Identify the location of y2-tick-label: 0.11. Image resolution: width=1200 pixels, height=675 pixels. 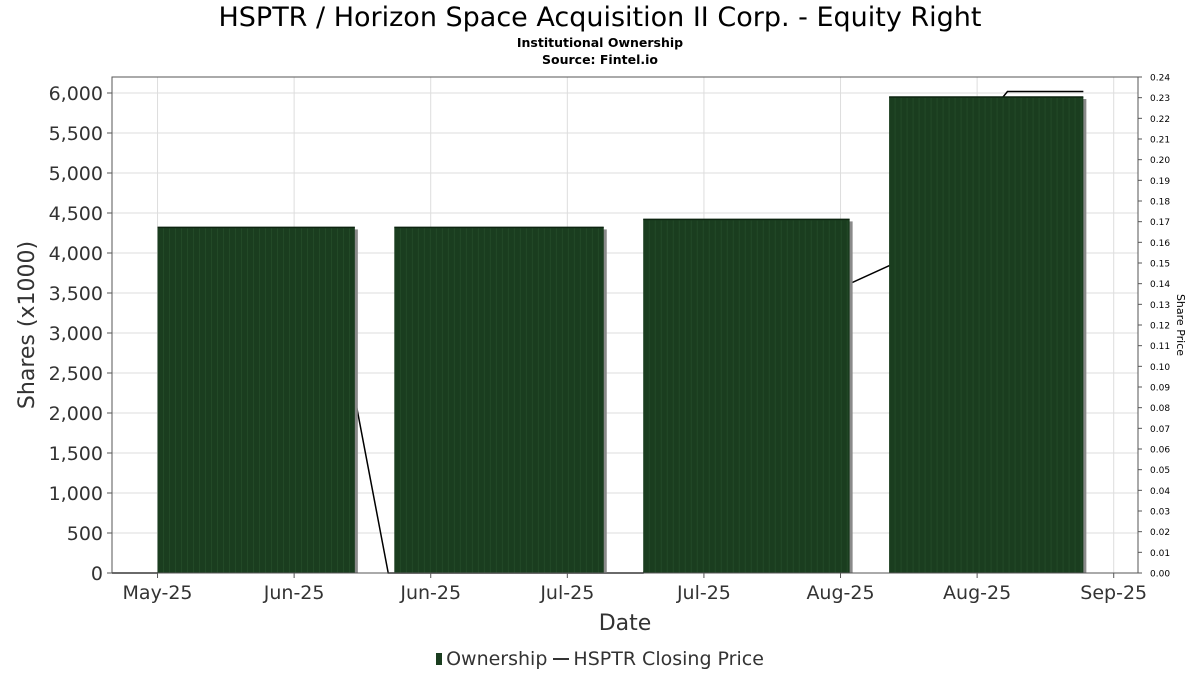
(1160, 347).